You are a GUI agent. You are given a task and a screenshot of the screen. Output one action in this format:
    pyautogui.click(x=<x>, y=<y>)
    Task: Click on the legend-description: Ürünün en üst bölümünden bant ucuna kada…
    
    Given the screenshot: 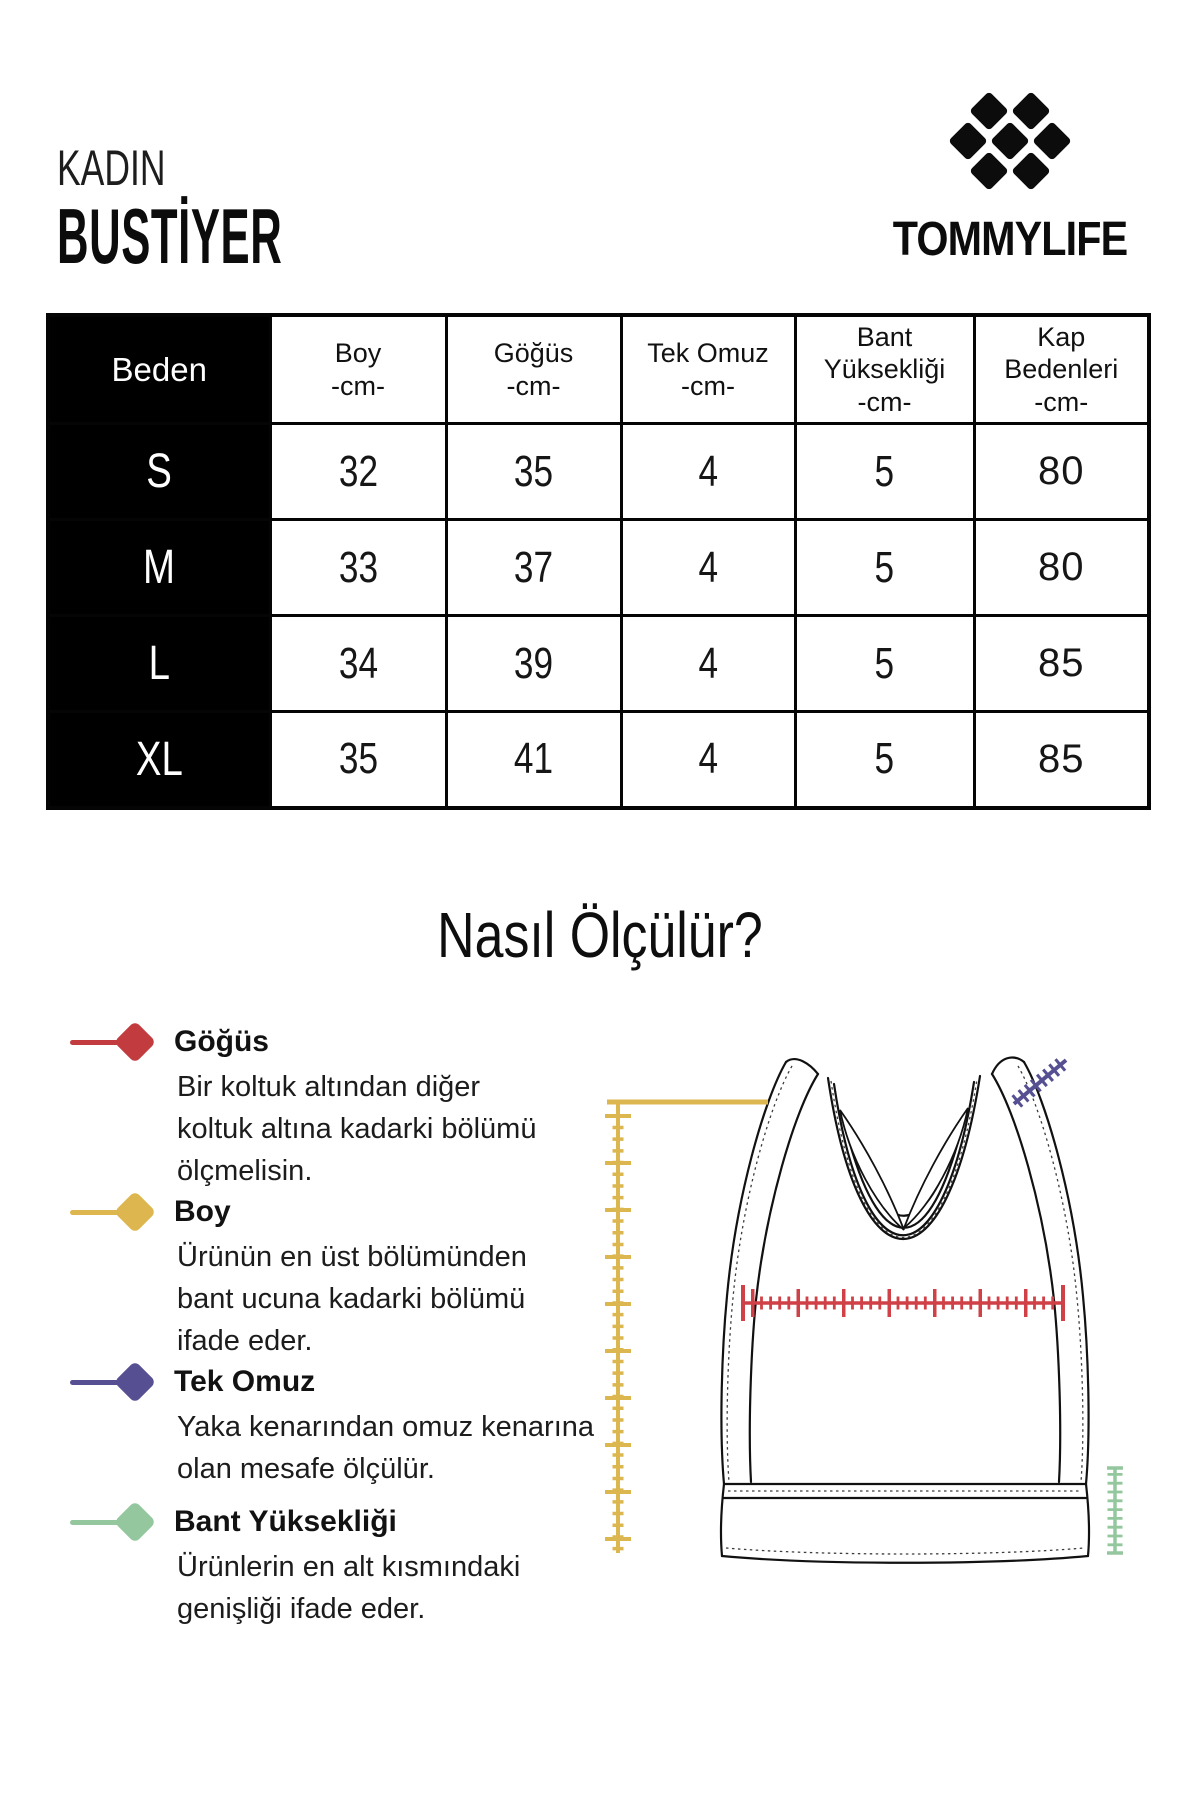 What is the action you would take?
    pyautogui.click(x=383, y=1299)
    